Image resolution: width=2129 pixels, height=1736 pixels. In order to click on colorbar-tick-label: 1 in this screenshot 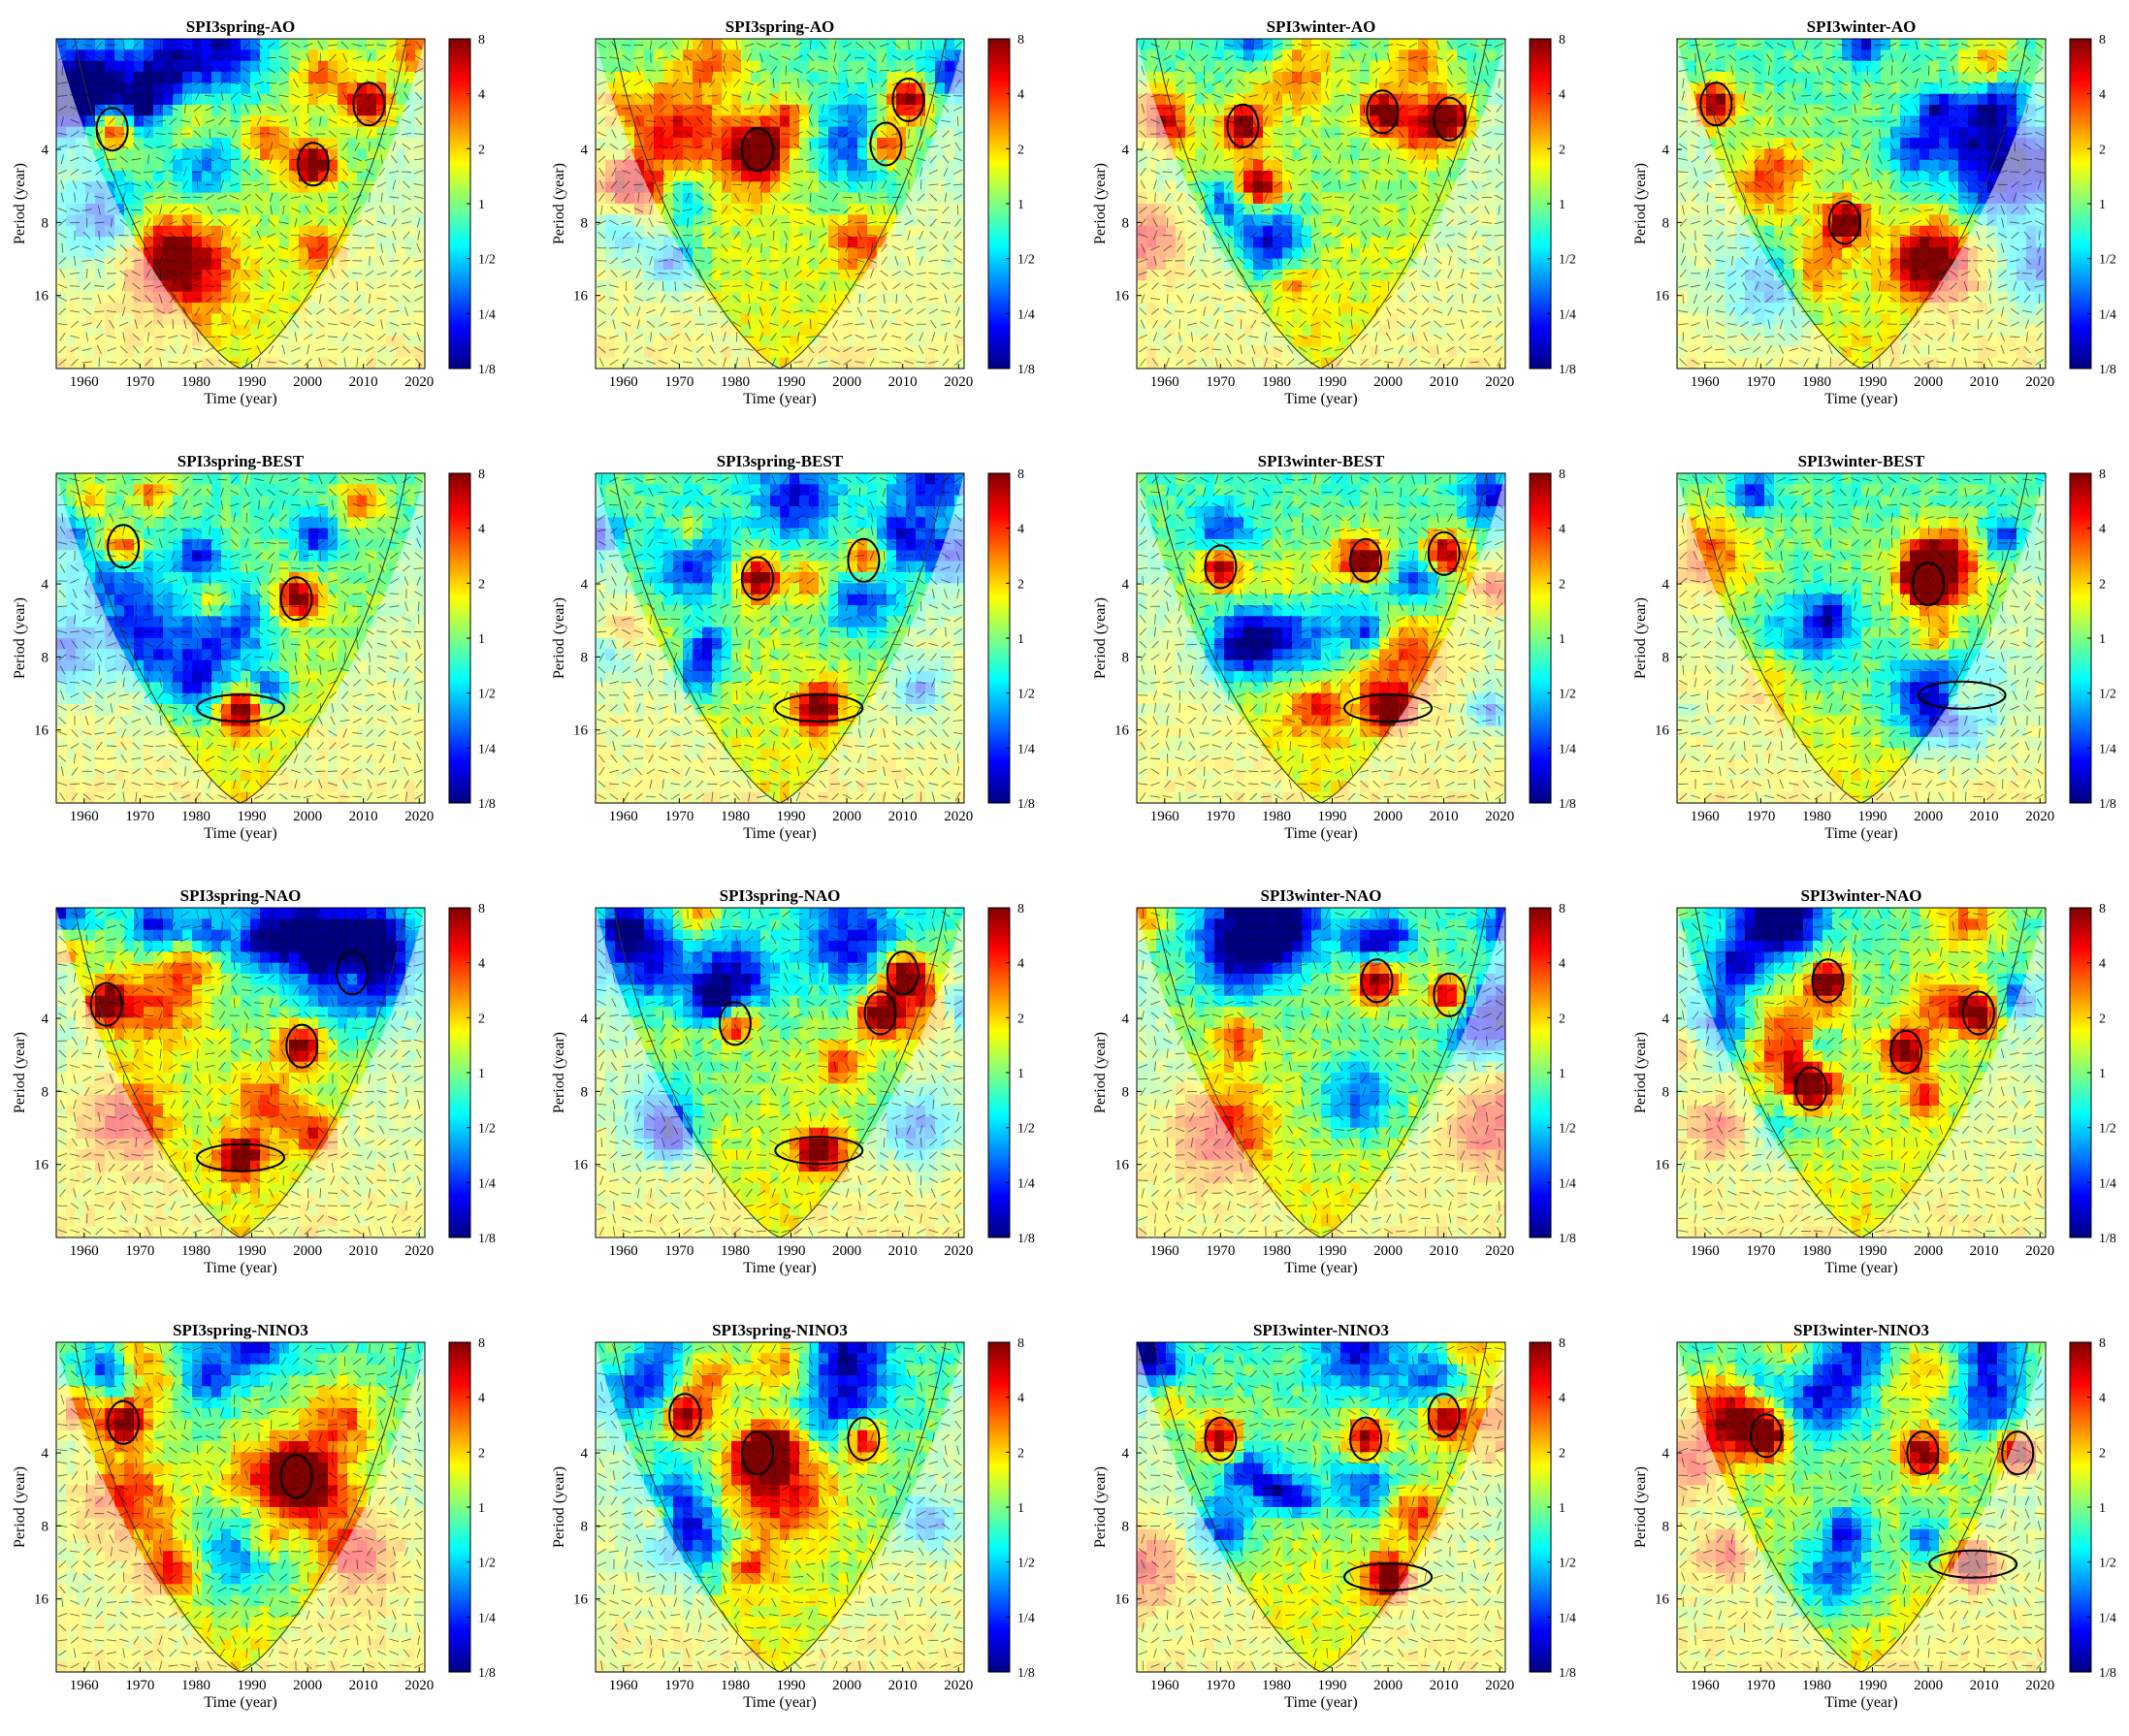, I will do `click(1020, 205)`.